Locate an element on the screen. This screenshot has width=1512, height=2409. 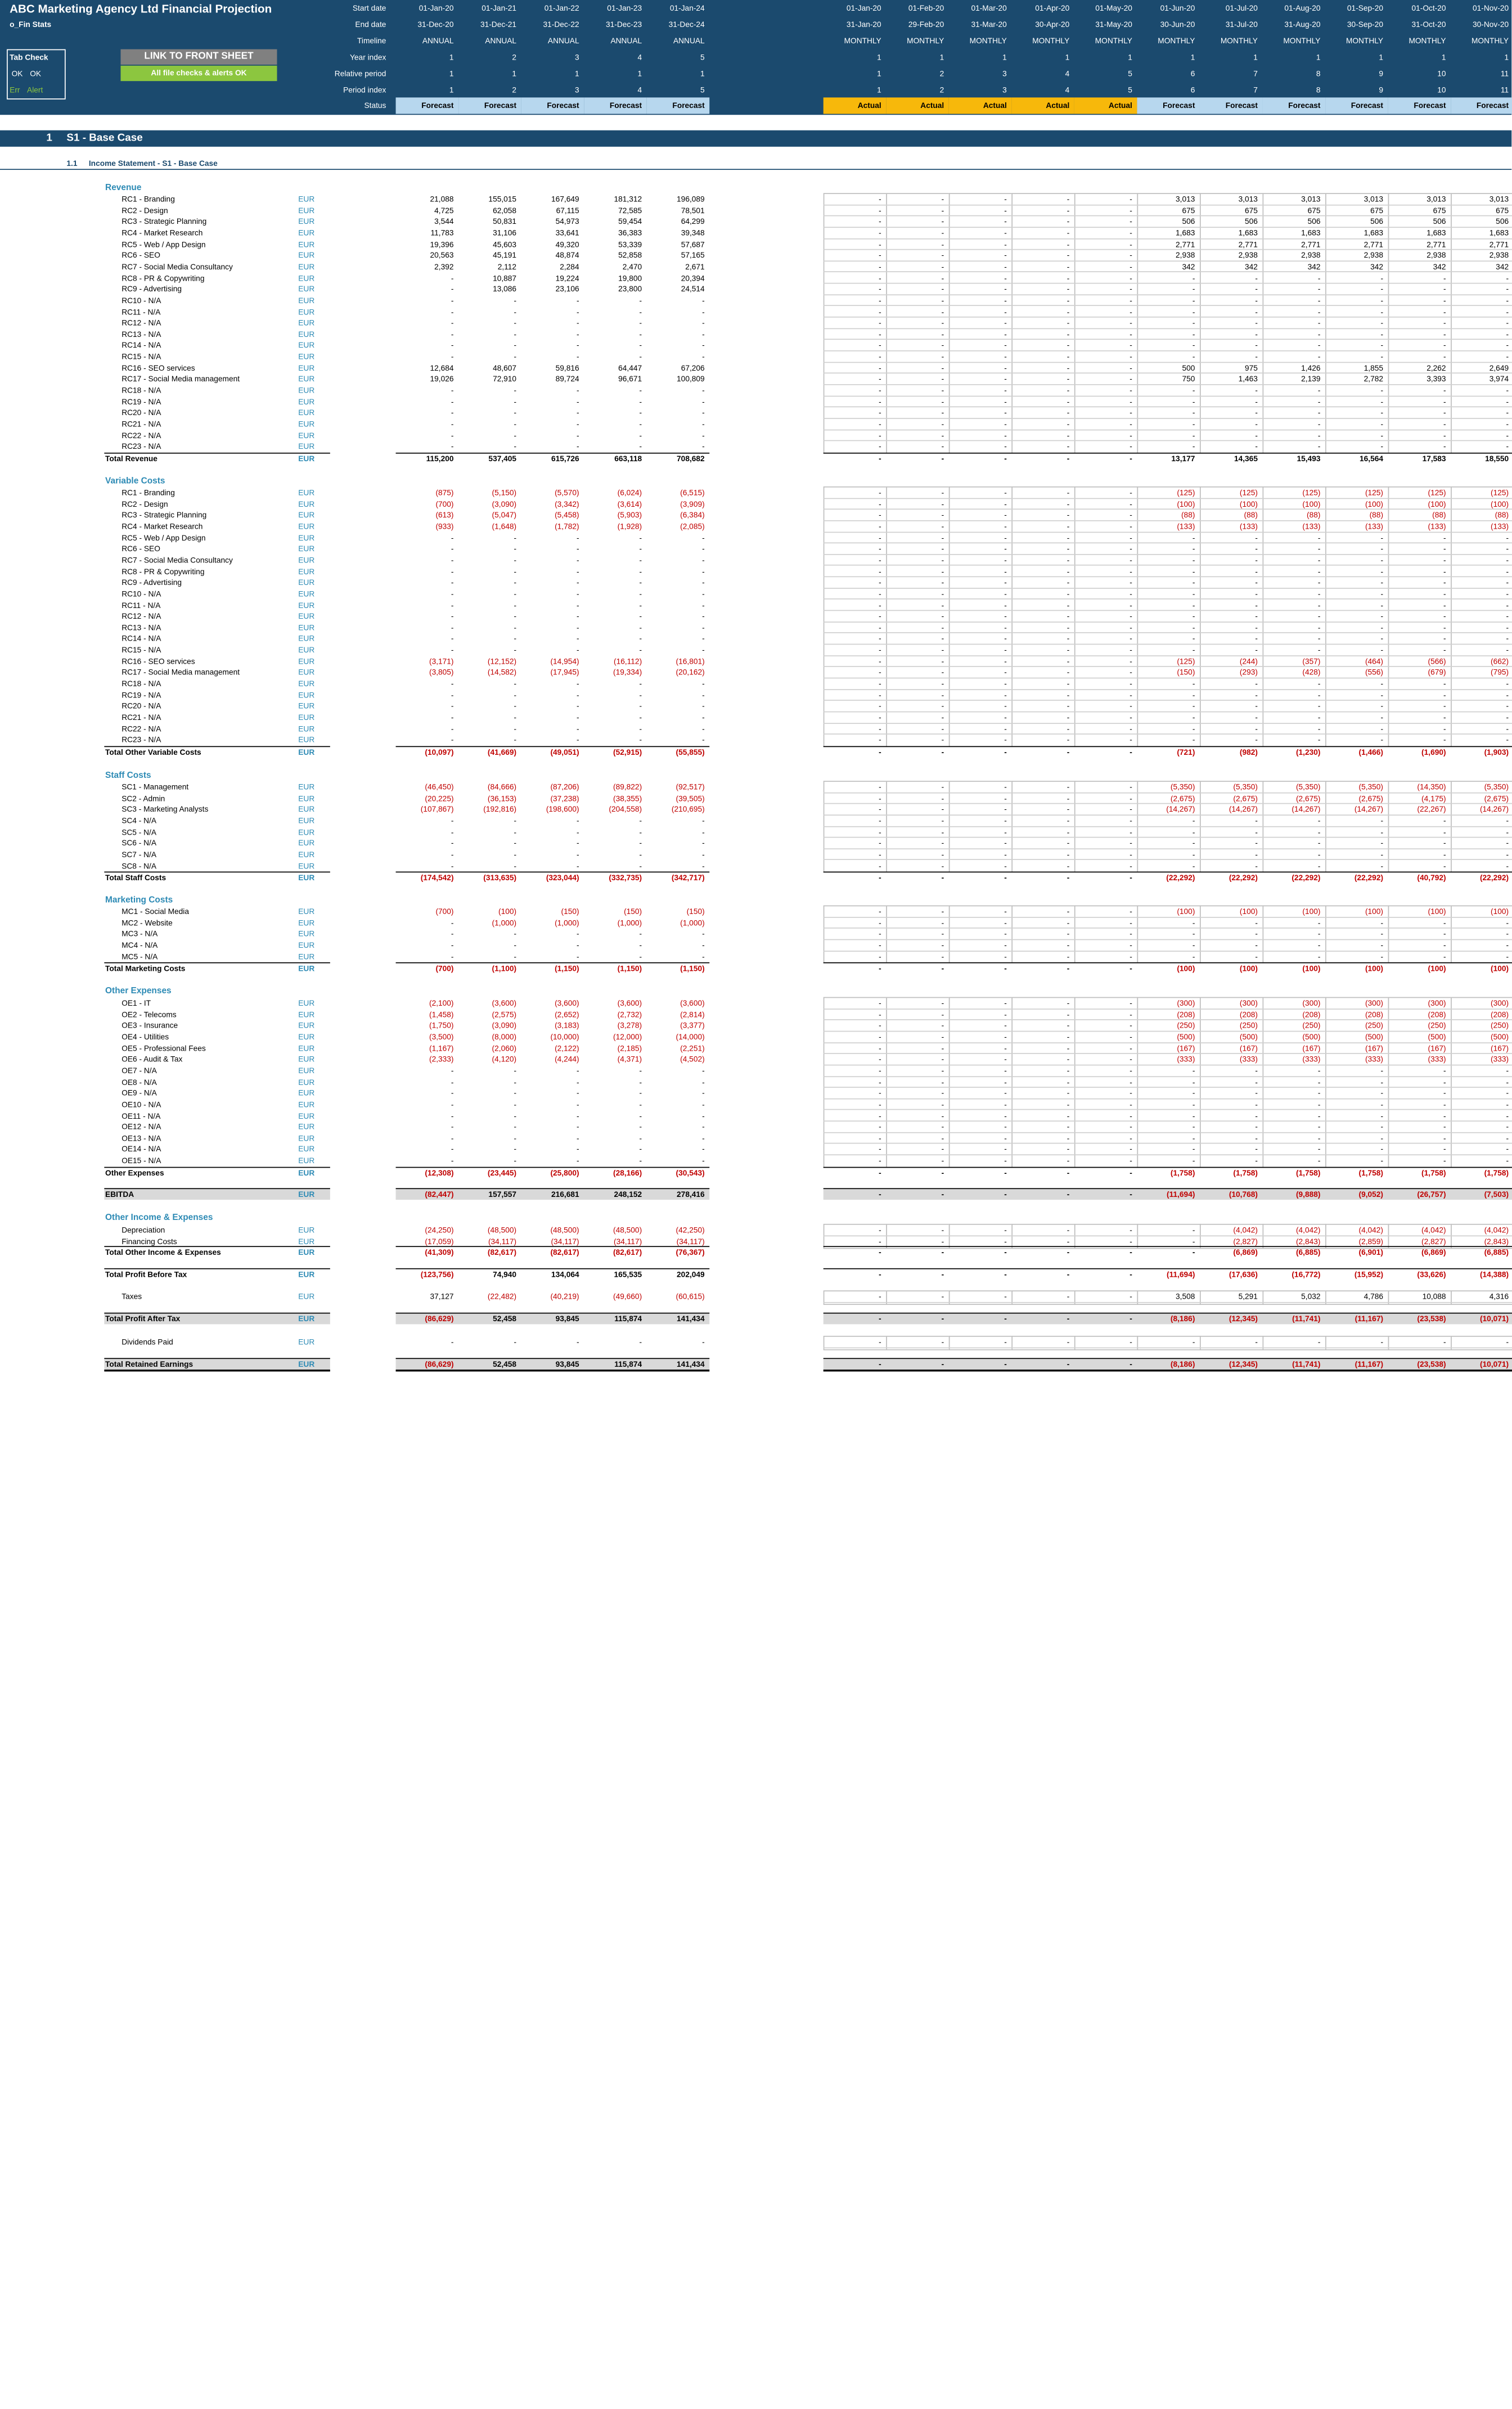
line-item-monthly-value: (333) is located at coordinates (1248, 1059).